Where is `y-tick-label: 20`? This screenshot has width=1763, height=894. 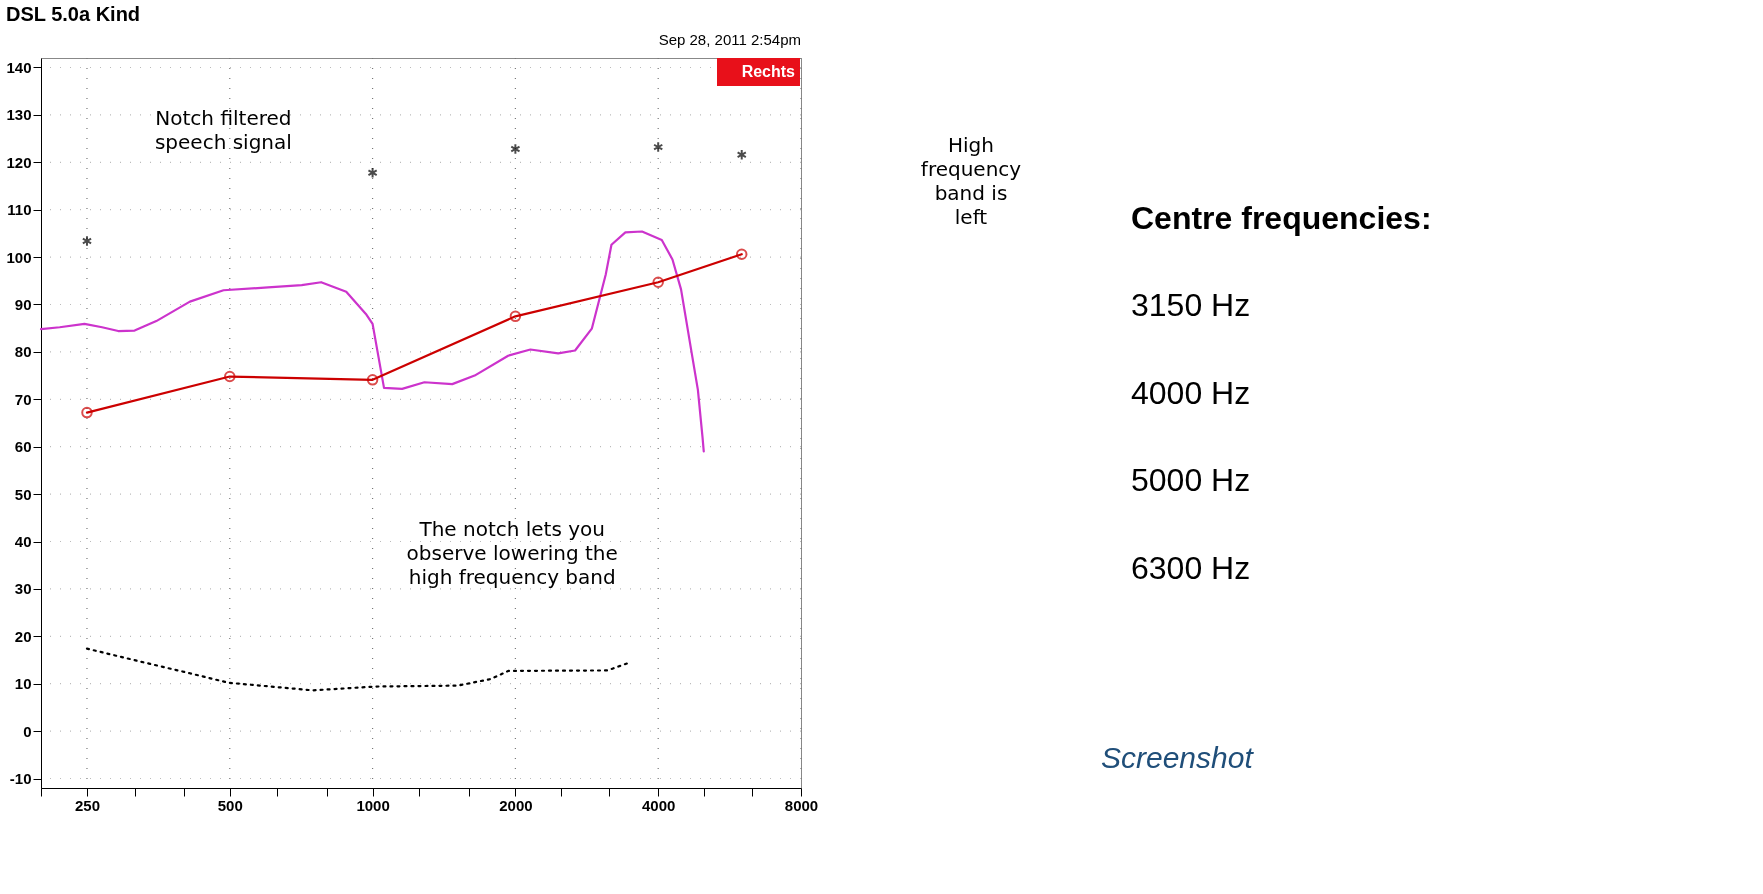
y-tick-label: 20 is located at coordinates (23, 636).